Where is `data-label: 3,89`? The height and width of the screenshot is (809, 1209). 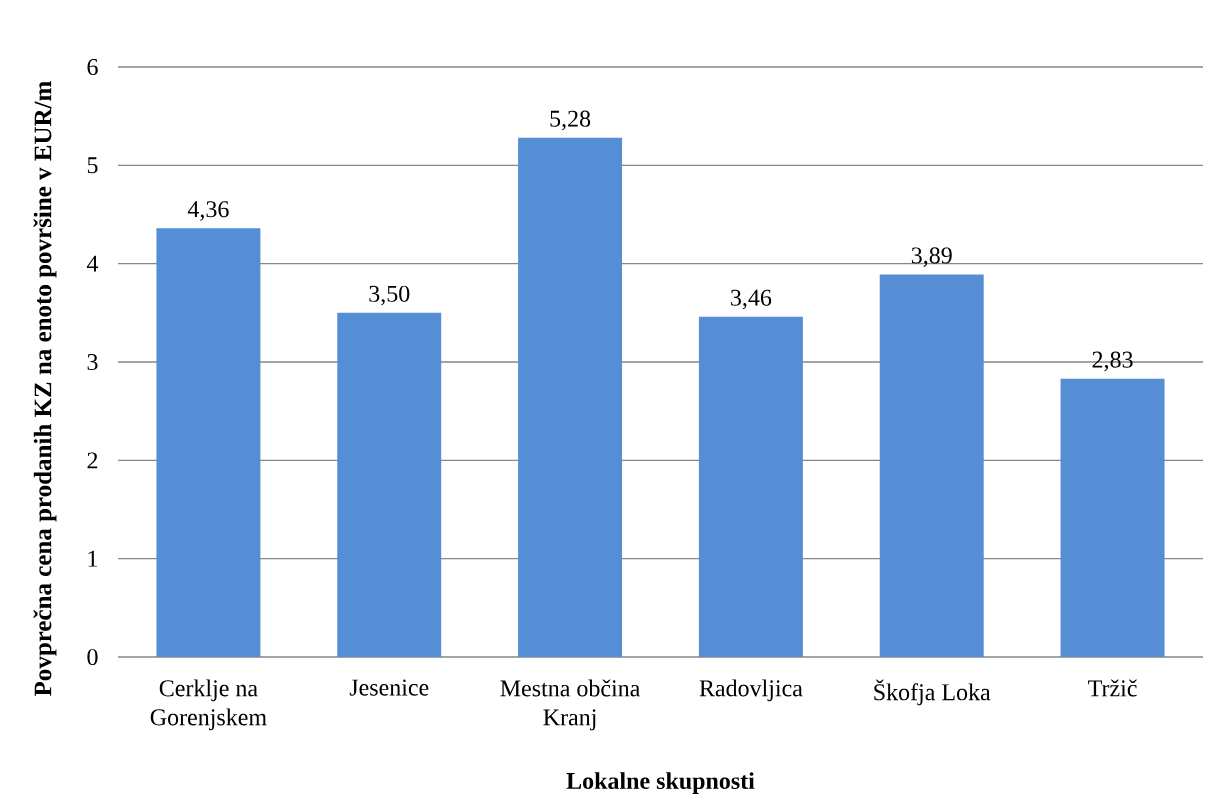
data-label: 3,89 is located at coordinates (931, 257).